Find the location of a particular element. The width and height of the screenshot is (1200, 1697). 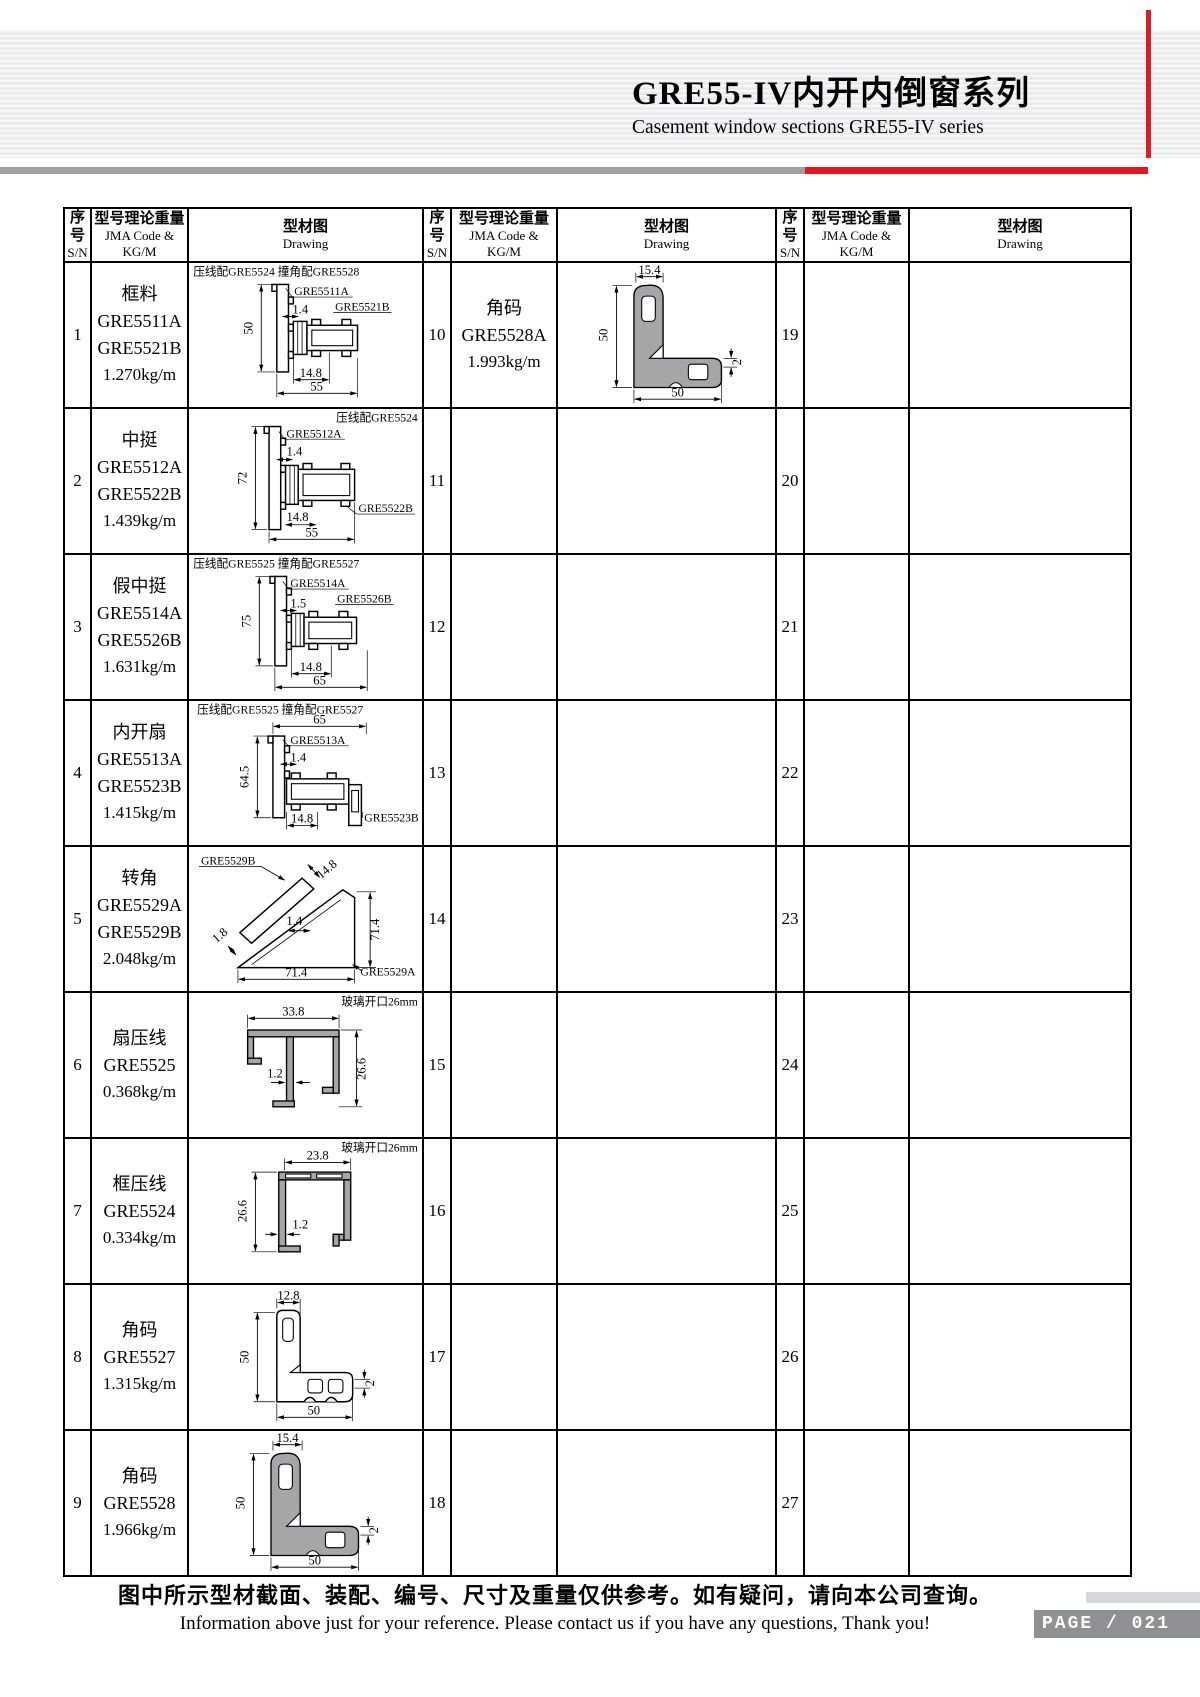

drawing-cell: 12.8 50 2 50 is located at coordinates (305, 1356).